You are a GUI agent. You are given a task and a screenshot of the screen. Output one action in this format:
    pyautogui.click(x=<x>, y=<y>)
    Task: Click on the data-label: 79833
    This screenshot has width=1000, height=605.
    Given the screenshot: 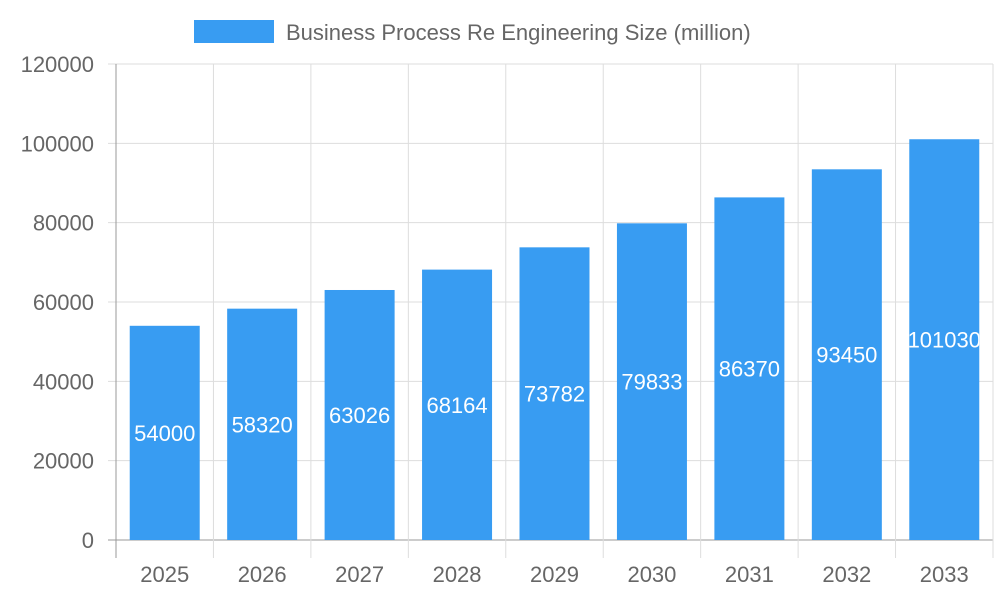 What is the action you would take?
    pyautogui.click(x=651, y=382)
    